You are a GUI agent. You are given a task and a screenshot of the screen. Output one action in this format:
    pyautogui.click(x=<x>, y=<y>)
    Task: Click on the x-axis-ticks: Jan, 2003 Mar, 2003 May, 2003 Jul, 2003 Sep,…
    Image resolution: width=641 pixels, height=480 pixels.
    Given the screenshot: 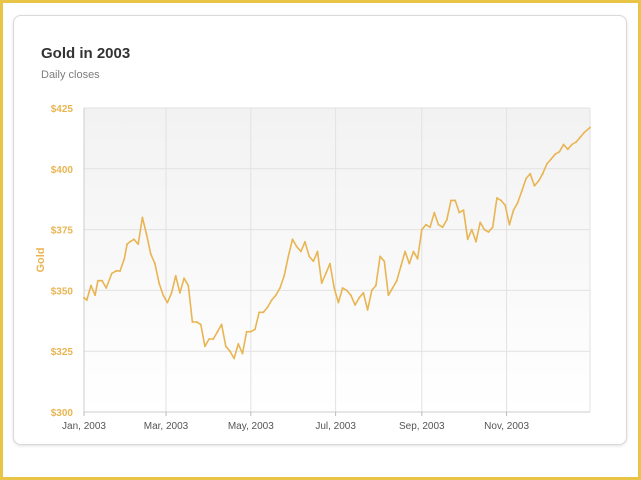 What is the action you would take?
    pyautogui.click(x=295, y=422)
    